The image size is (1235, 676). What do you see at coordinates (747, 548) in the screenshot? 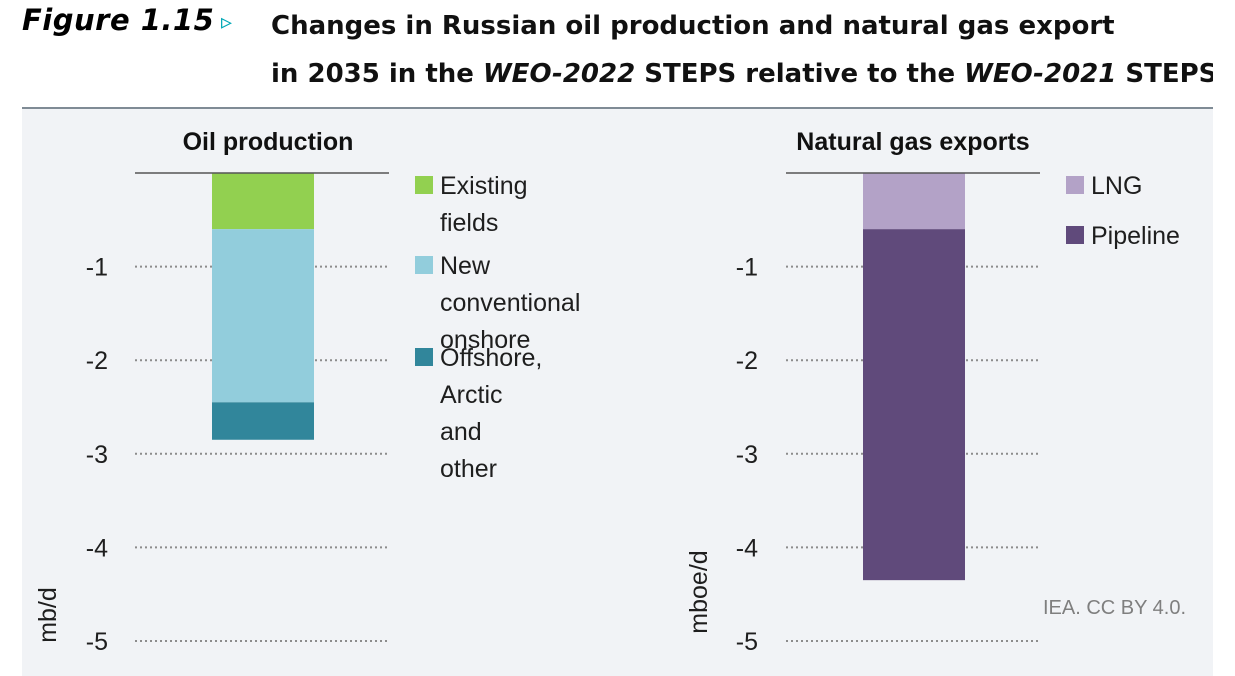
I see `gas-tick-label: -4` at bounding box center [747, 548].